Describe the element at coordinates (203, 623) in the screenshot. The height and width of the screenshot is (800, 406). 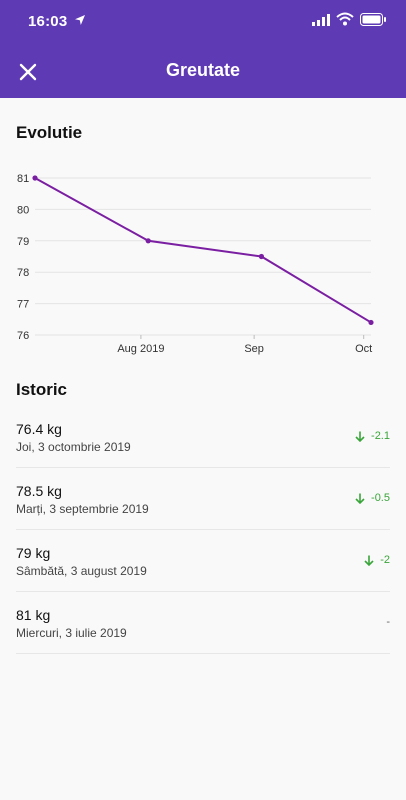
I see `history-row: 81 kg Miercuri, 3 iulie 2019 -` at that location.